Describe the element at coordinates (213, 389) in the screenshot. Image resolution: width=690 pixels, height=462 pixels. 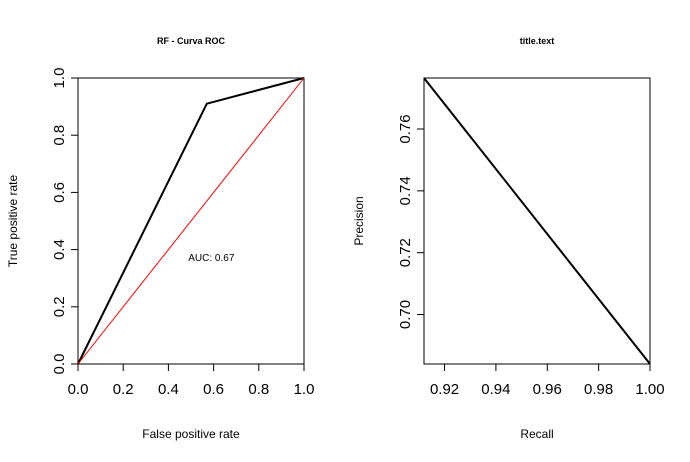
I see `roc-x-tick-label: 0.6` at that location.